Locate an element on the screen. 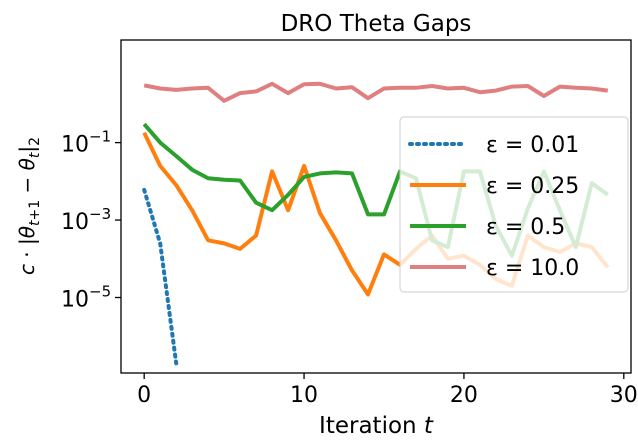 The width and height of the screenshot is (638, 440). legend-label-10-0: ε = 10.0 is located at coordinates (532, 268).